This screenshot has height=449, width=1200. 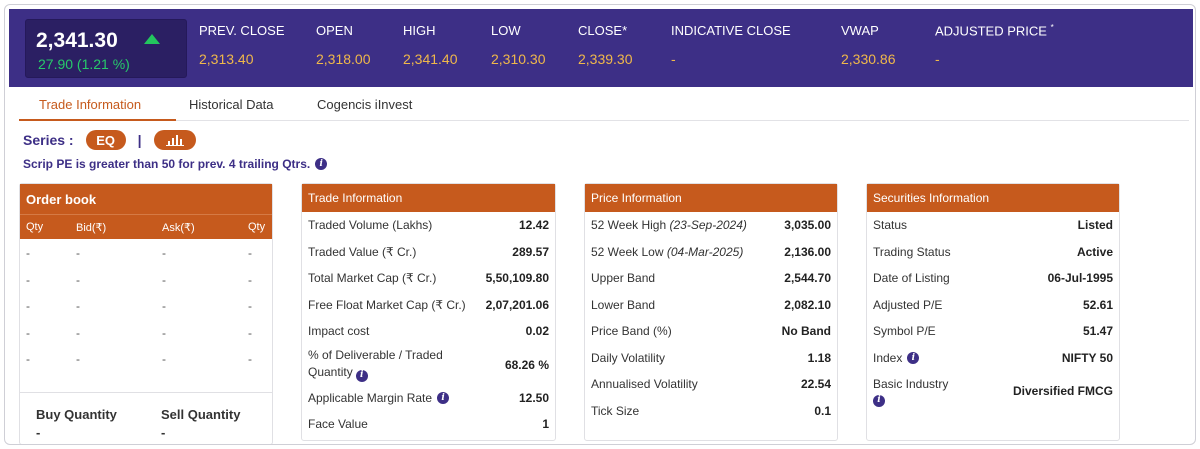 I want to click on stat-label: OPEN, so click(x=334, y=30).